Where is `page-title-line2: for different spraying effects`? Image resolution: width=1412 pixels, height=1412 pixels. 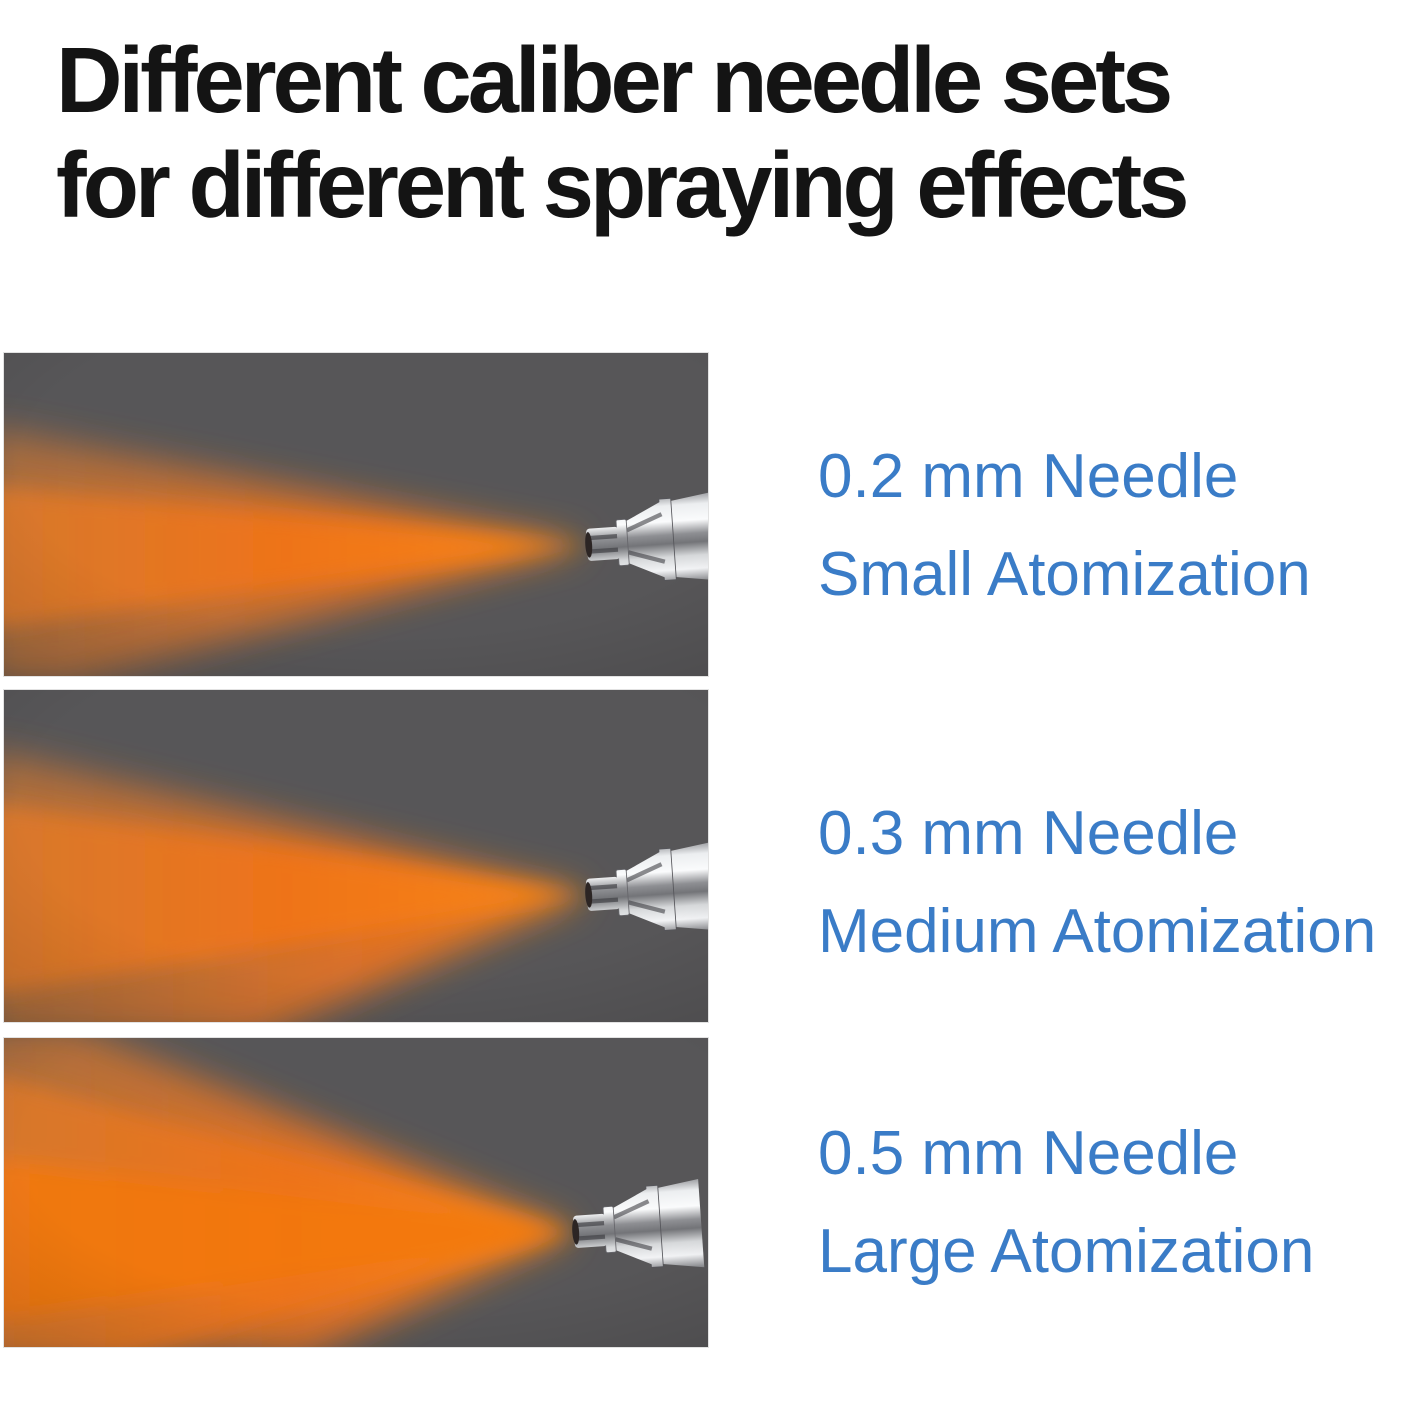
page-title-line2: for different spraying effects is located at coordinates (622, 185).